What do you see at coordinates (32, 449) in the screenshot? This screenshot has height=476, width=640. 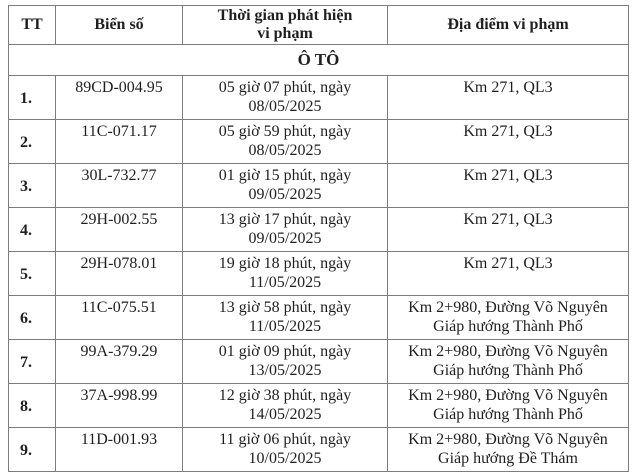 I see `cell-tt: 9.` at bounding box center [32, 449].